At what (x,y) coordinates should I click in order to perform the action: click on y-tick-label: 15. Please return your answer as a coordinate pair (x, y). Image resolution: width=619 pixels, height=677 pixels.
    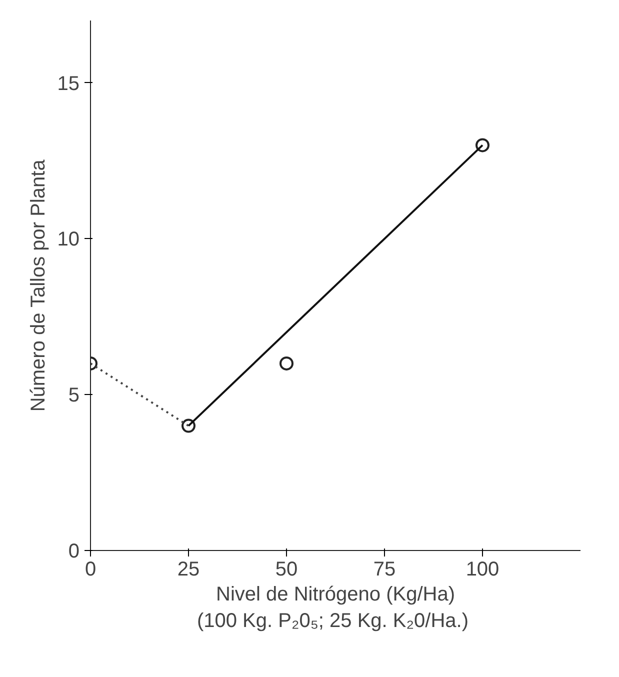
    Looking at the image, I should click on (68, 83).